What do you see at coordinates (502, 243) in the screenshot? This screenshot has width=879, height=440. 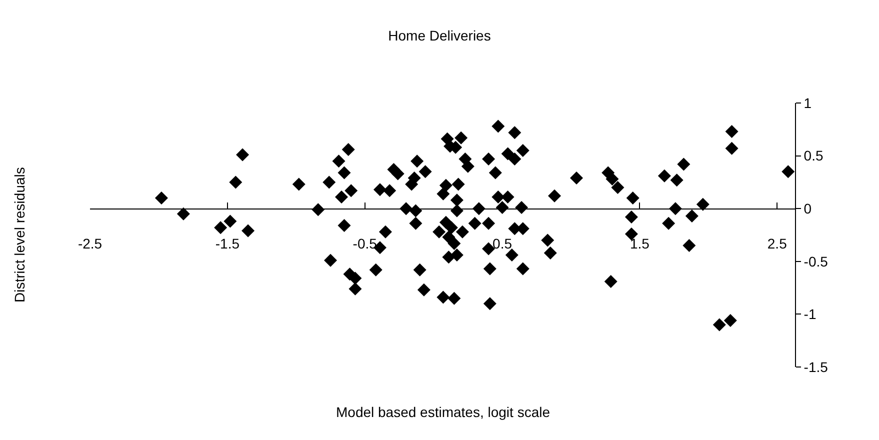 I see `x-tick-label: 0.5` at bounding box center [502, 243].